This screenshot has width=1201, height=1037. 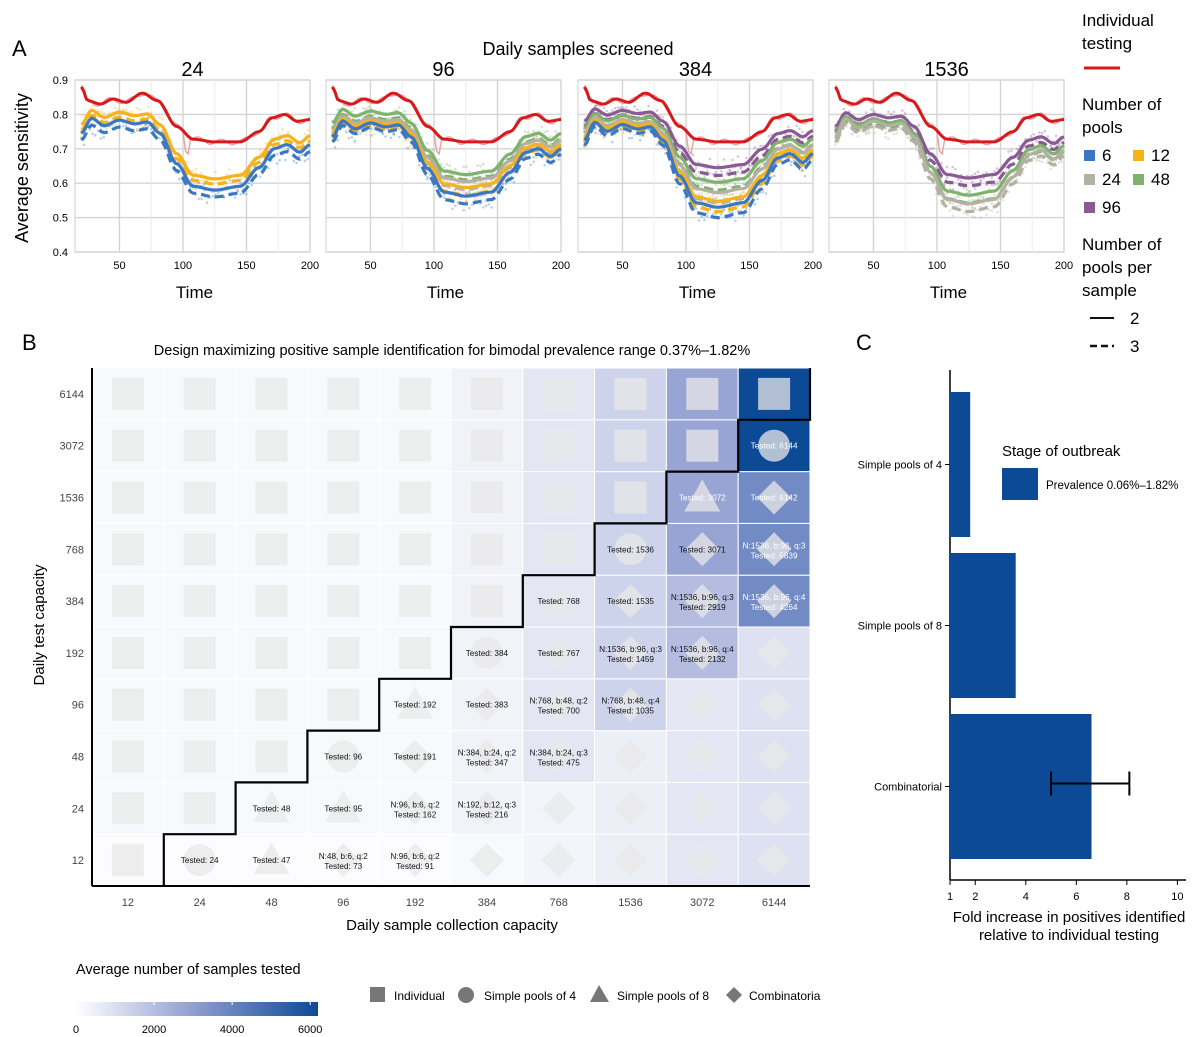 What do you see at coordinates (577, 49) in the screenshot?
I see `panel-a-super-title: Daily samples screened` at bounding box center [577, 49].